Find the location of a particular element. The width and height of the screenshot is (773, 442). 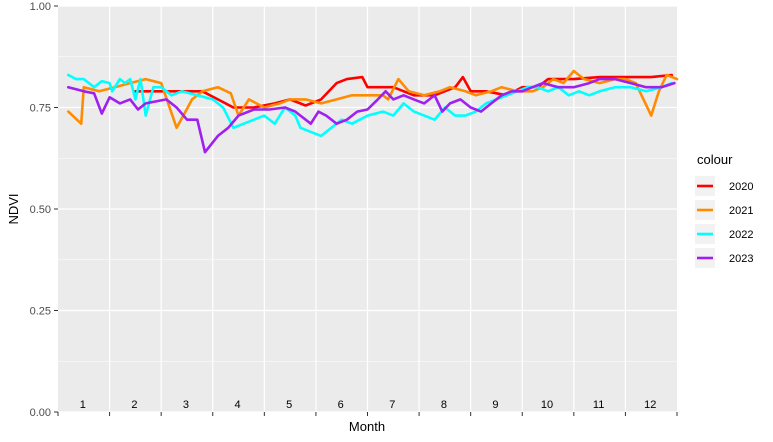

y-axis: 0.00 0.25 0.50 0.75 1.00 is located at coordinates (44, 210).